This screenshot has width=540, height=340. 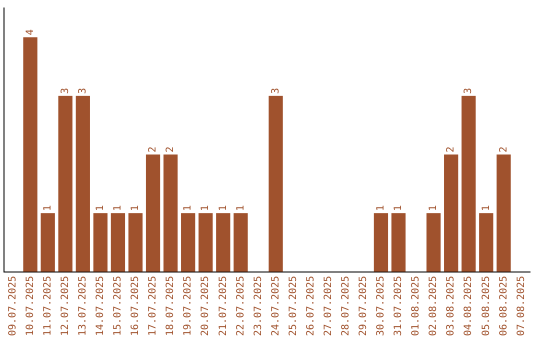 What do you see at coordinates (364, 306) in the screenshot?
I see `x-tick-label: 29.07.2025` at bounding box center [364, 306].